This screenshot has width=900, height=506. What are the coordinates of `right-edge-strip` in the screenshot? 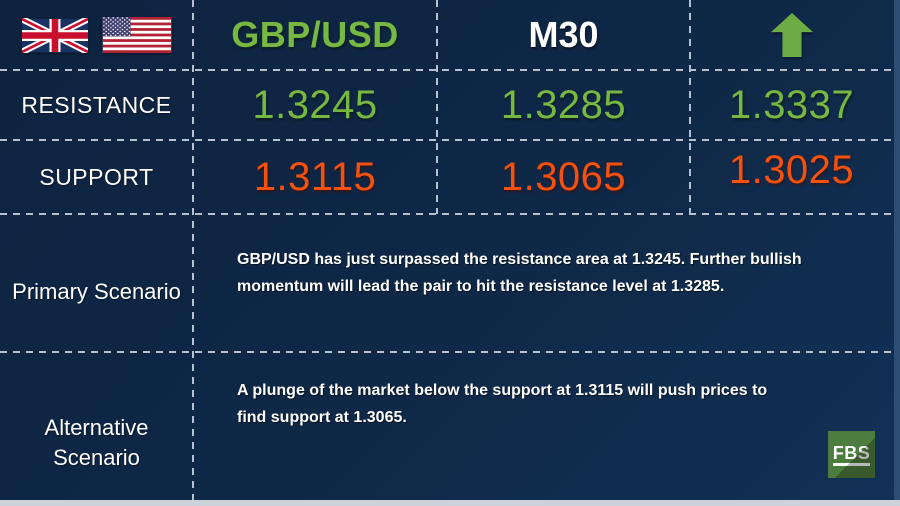 It's located at (897, 253).